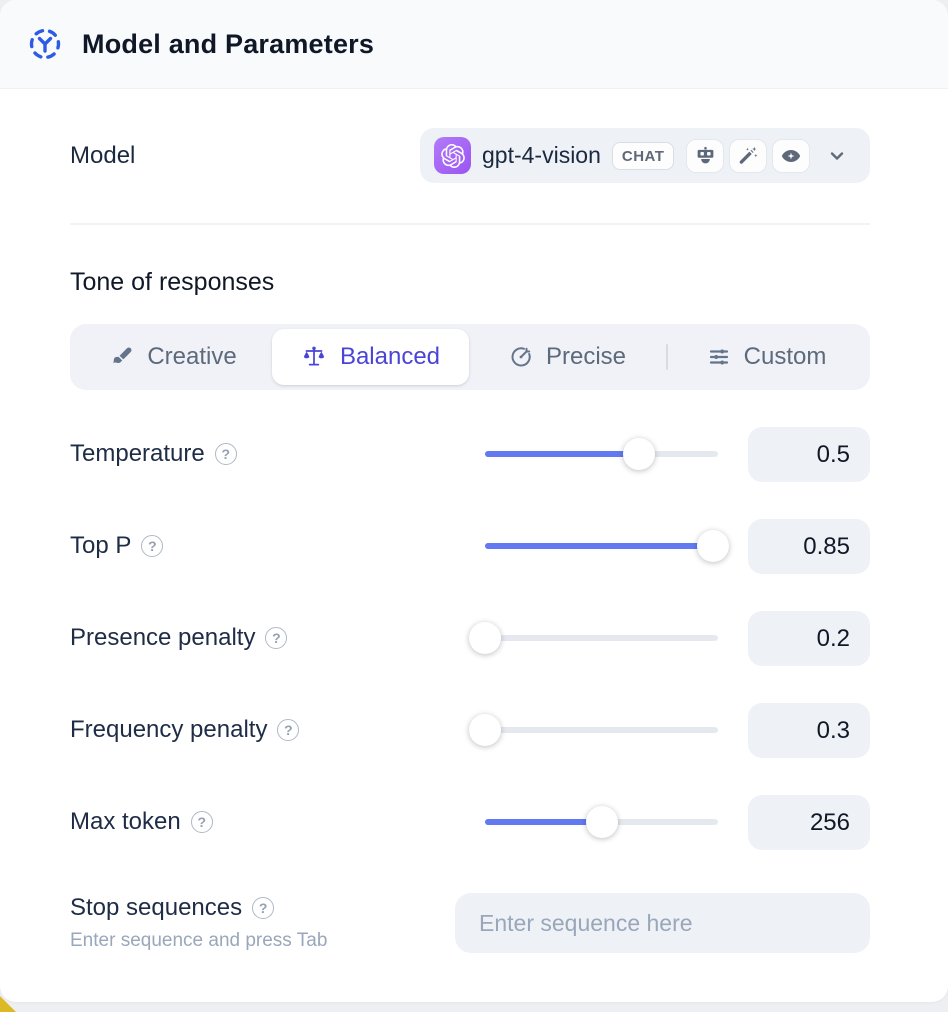 The width and height of the screenshot is (948, 1012). What do you see at coordinates (521, 357) in the screenshot?
I see `target-icon` at bounding box center [521, 357].